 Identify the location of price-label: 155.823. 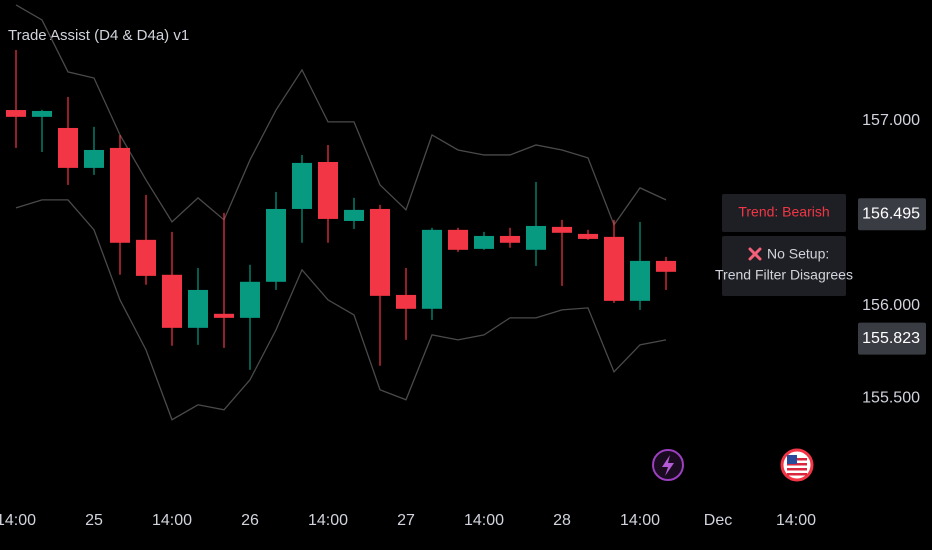
(891, 338).